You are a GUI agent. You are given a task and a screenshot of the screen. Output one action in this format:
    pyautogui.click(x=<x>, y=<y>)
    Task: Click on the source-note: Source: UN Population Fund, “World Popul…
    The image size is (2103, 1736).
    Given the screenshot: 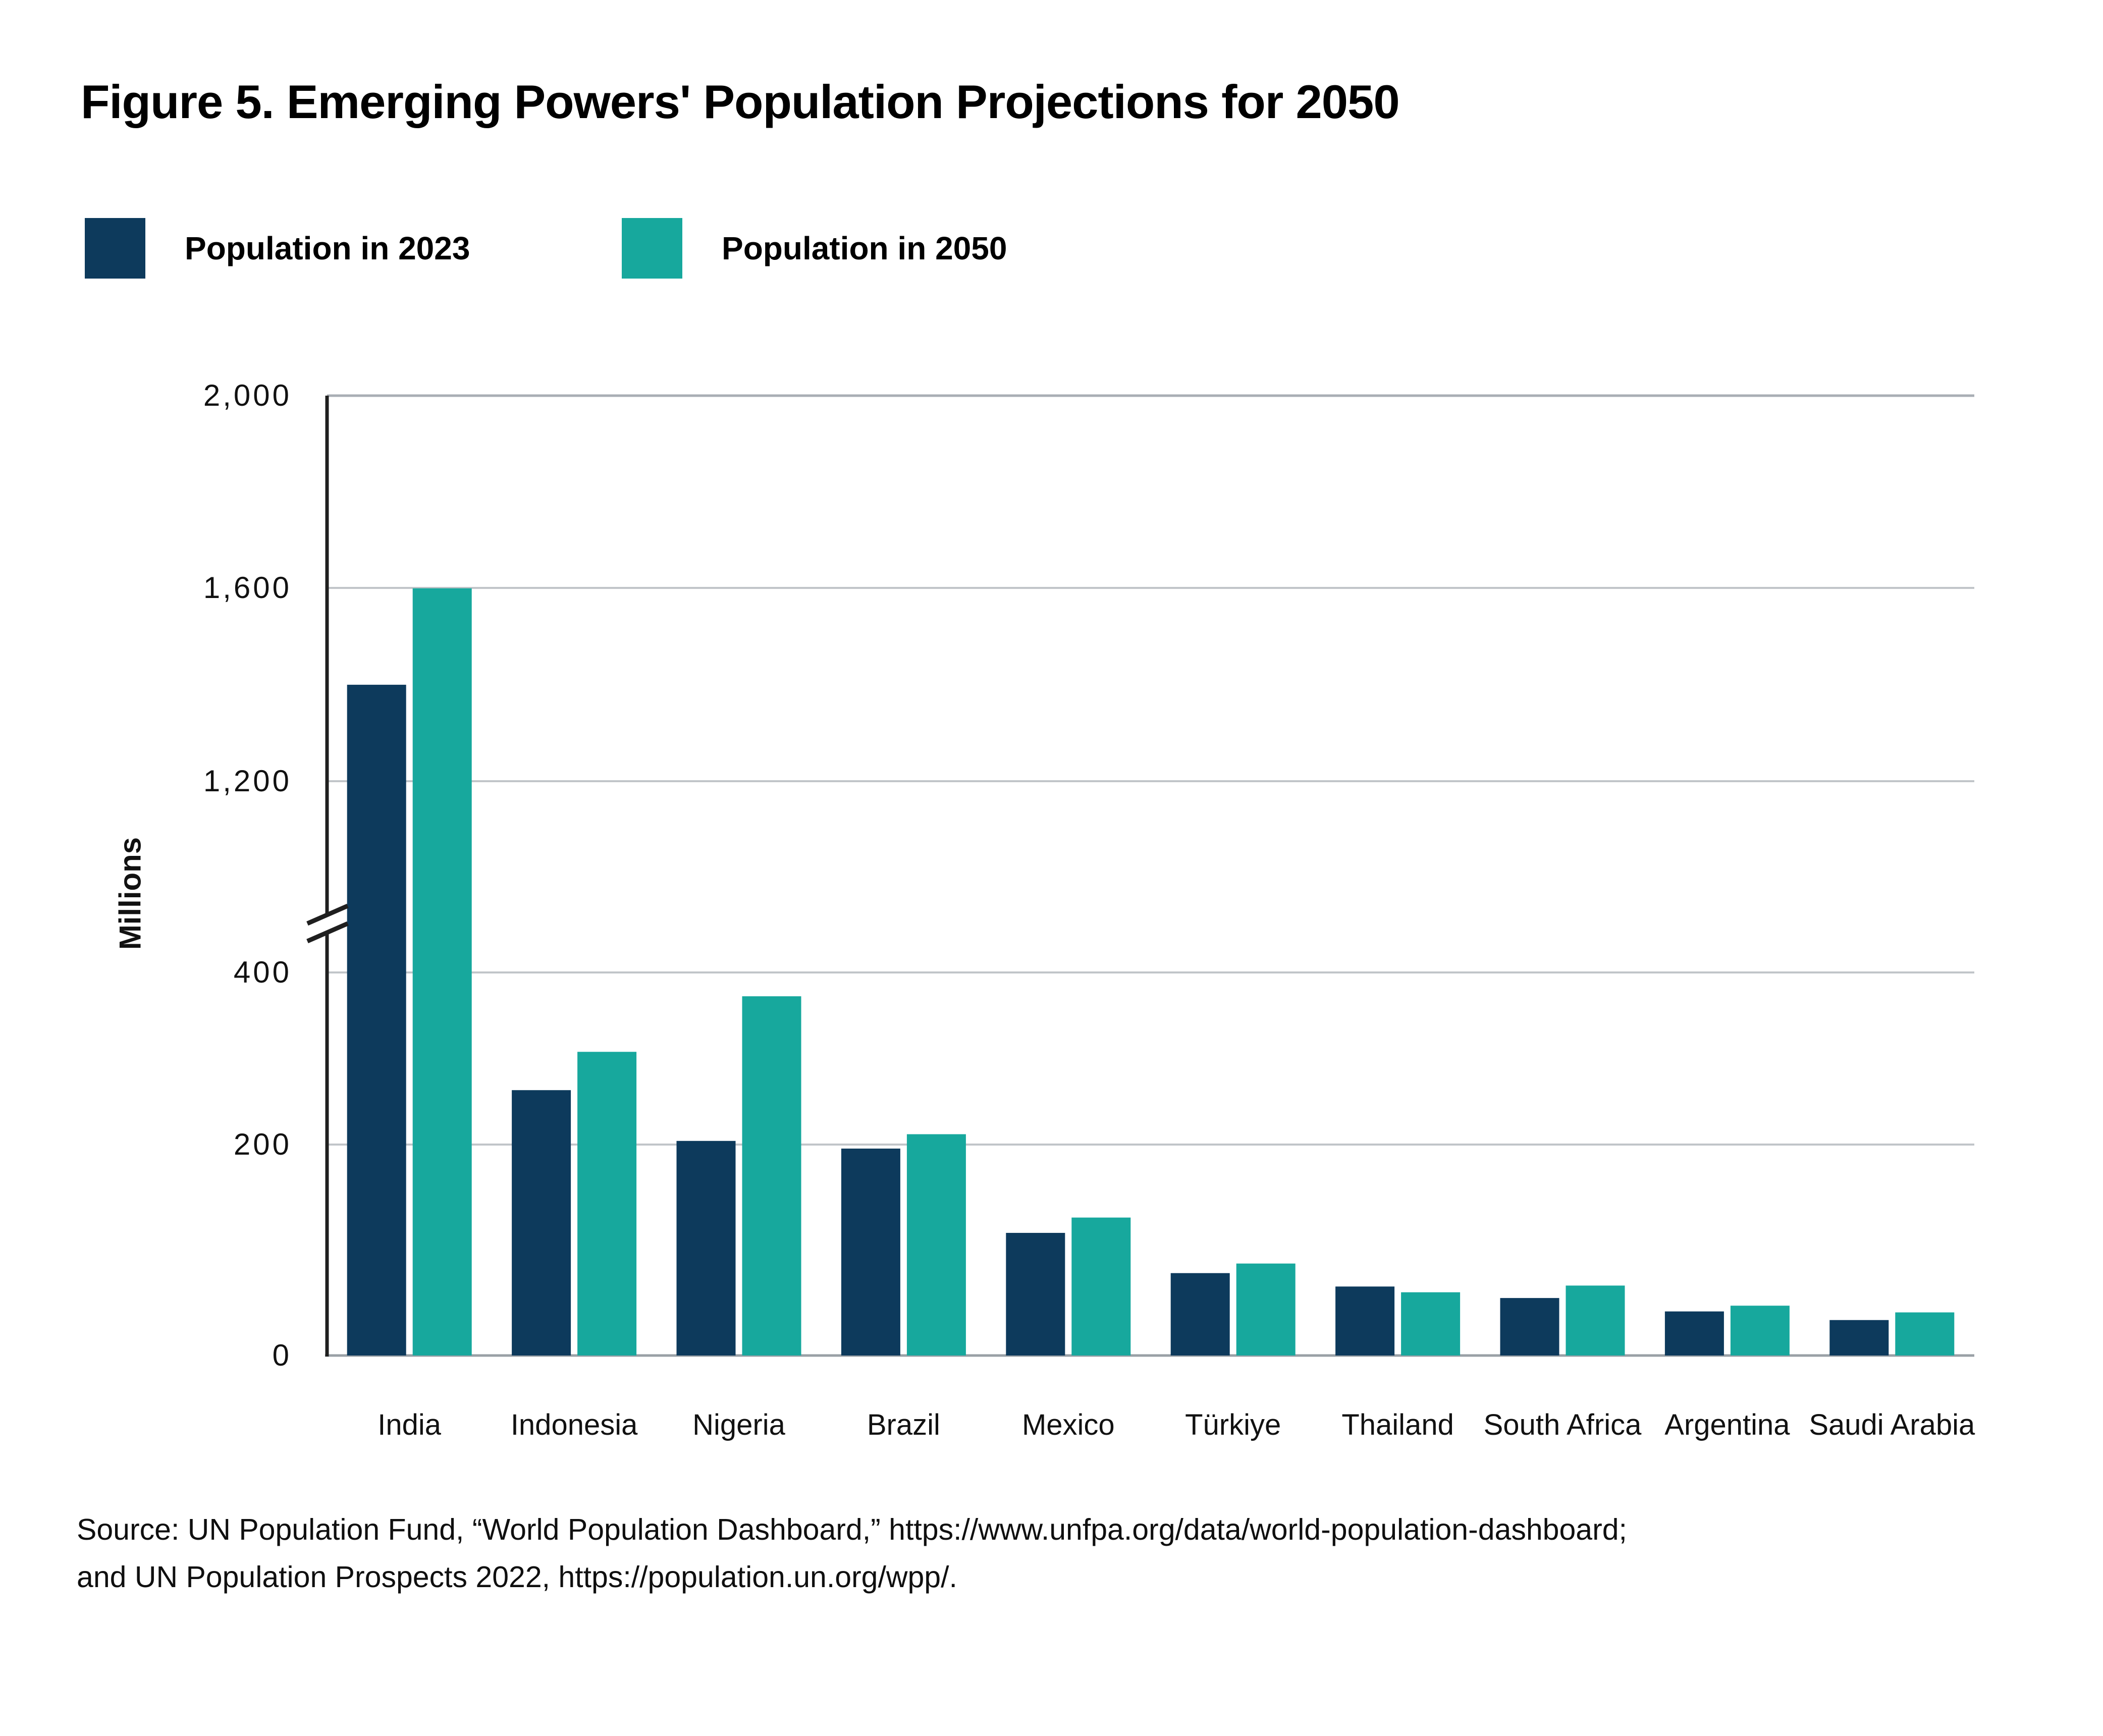 What is the action you would take?
    pyautogui.click(x=852, y=1553)
    